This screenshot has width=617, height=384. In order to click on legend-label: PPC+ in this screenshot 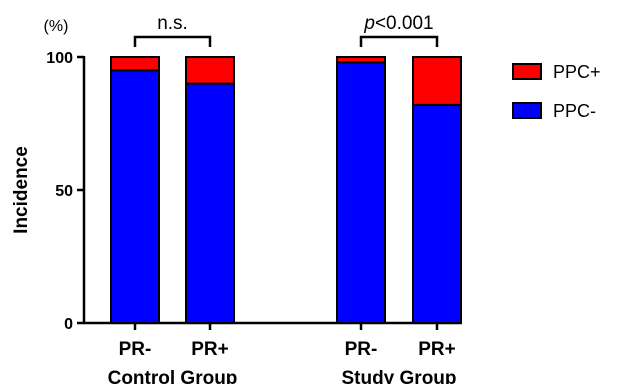, I will do `click(577, 72)`.